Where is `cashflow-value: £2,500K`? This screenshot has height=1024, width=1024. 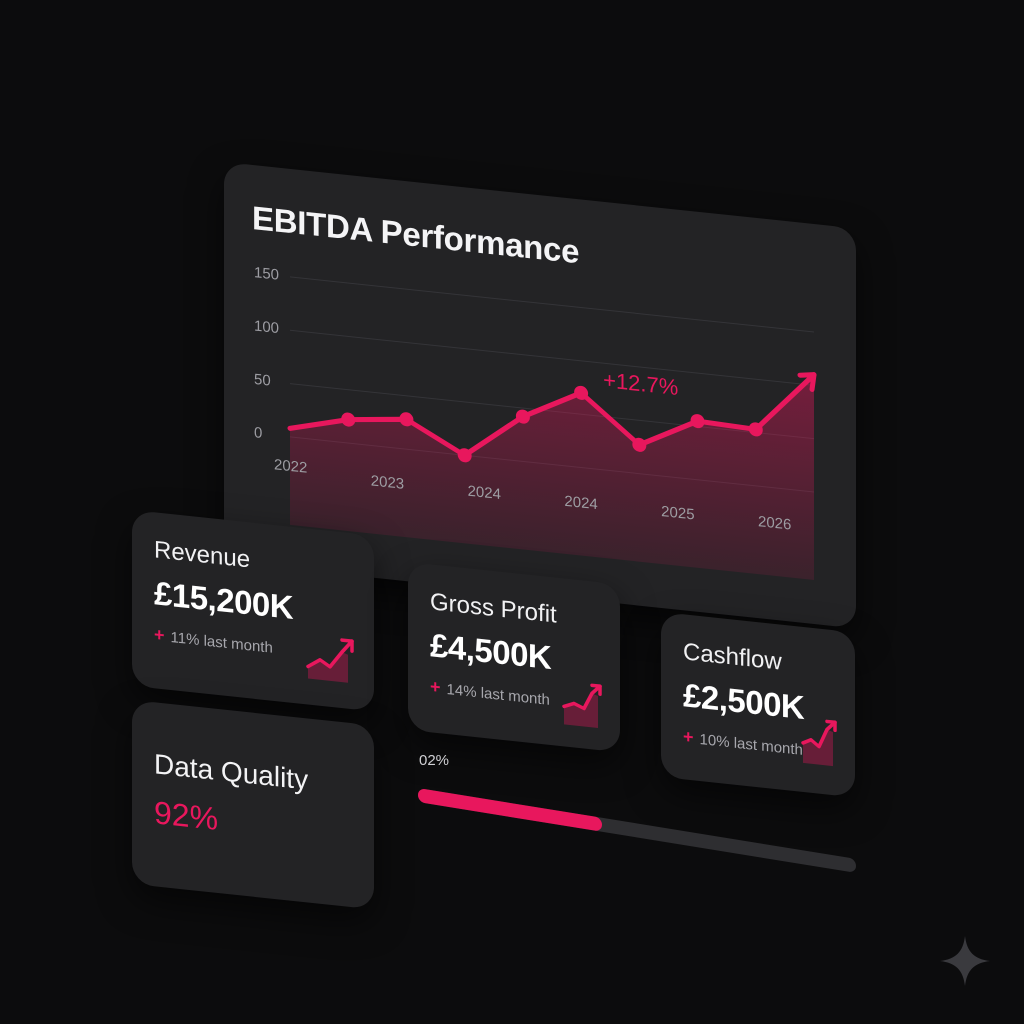
cashflow-value: £2,500K is located at coordinates (744, 701).